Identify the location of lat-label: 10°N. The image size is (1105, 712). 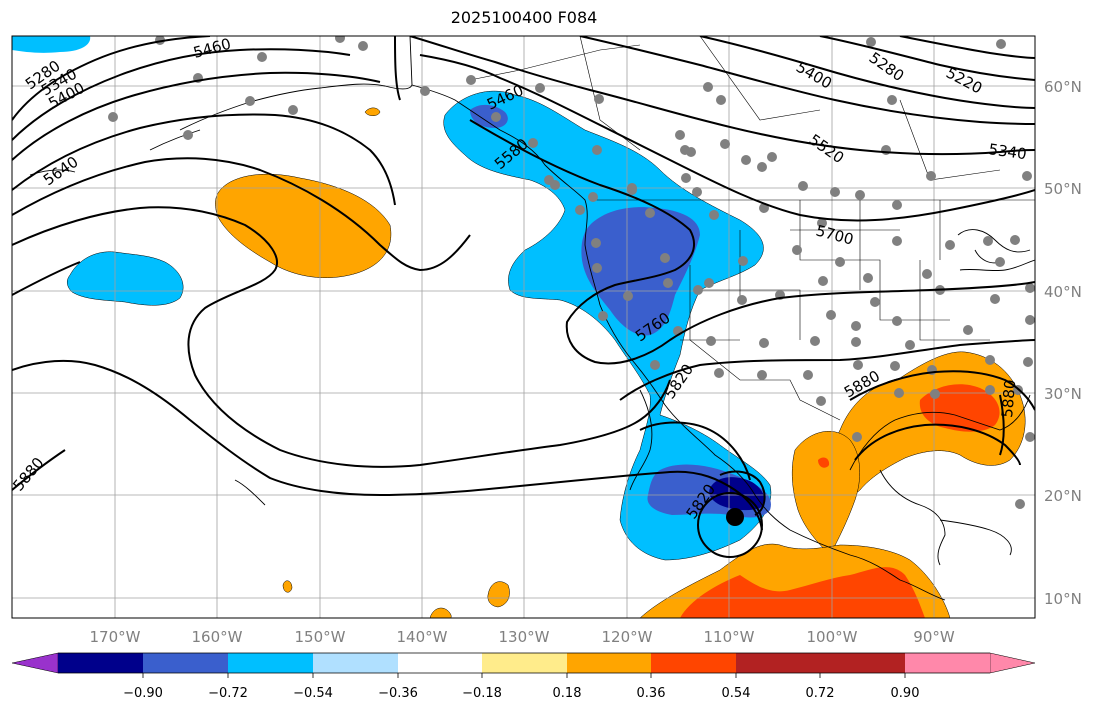
(1063, 599).